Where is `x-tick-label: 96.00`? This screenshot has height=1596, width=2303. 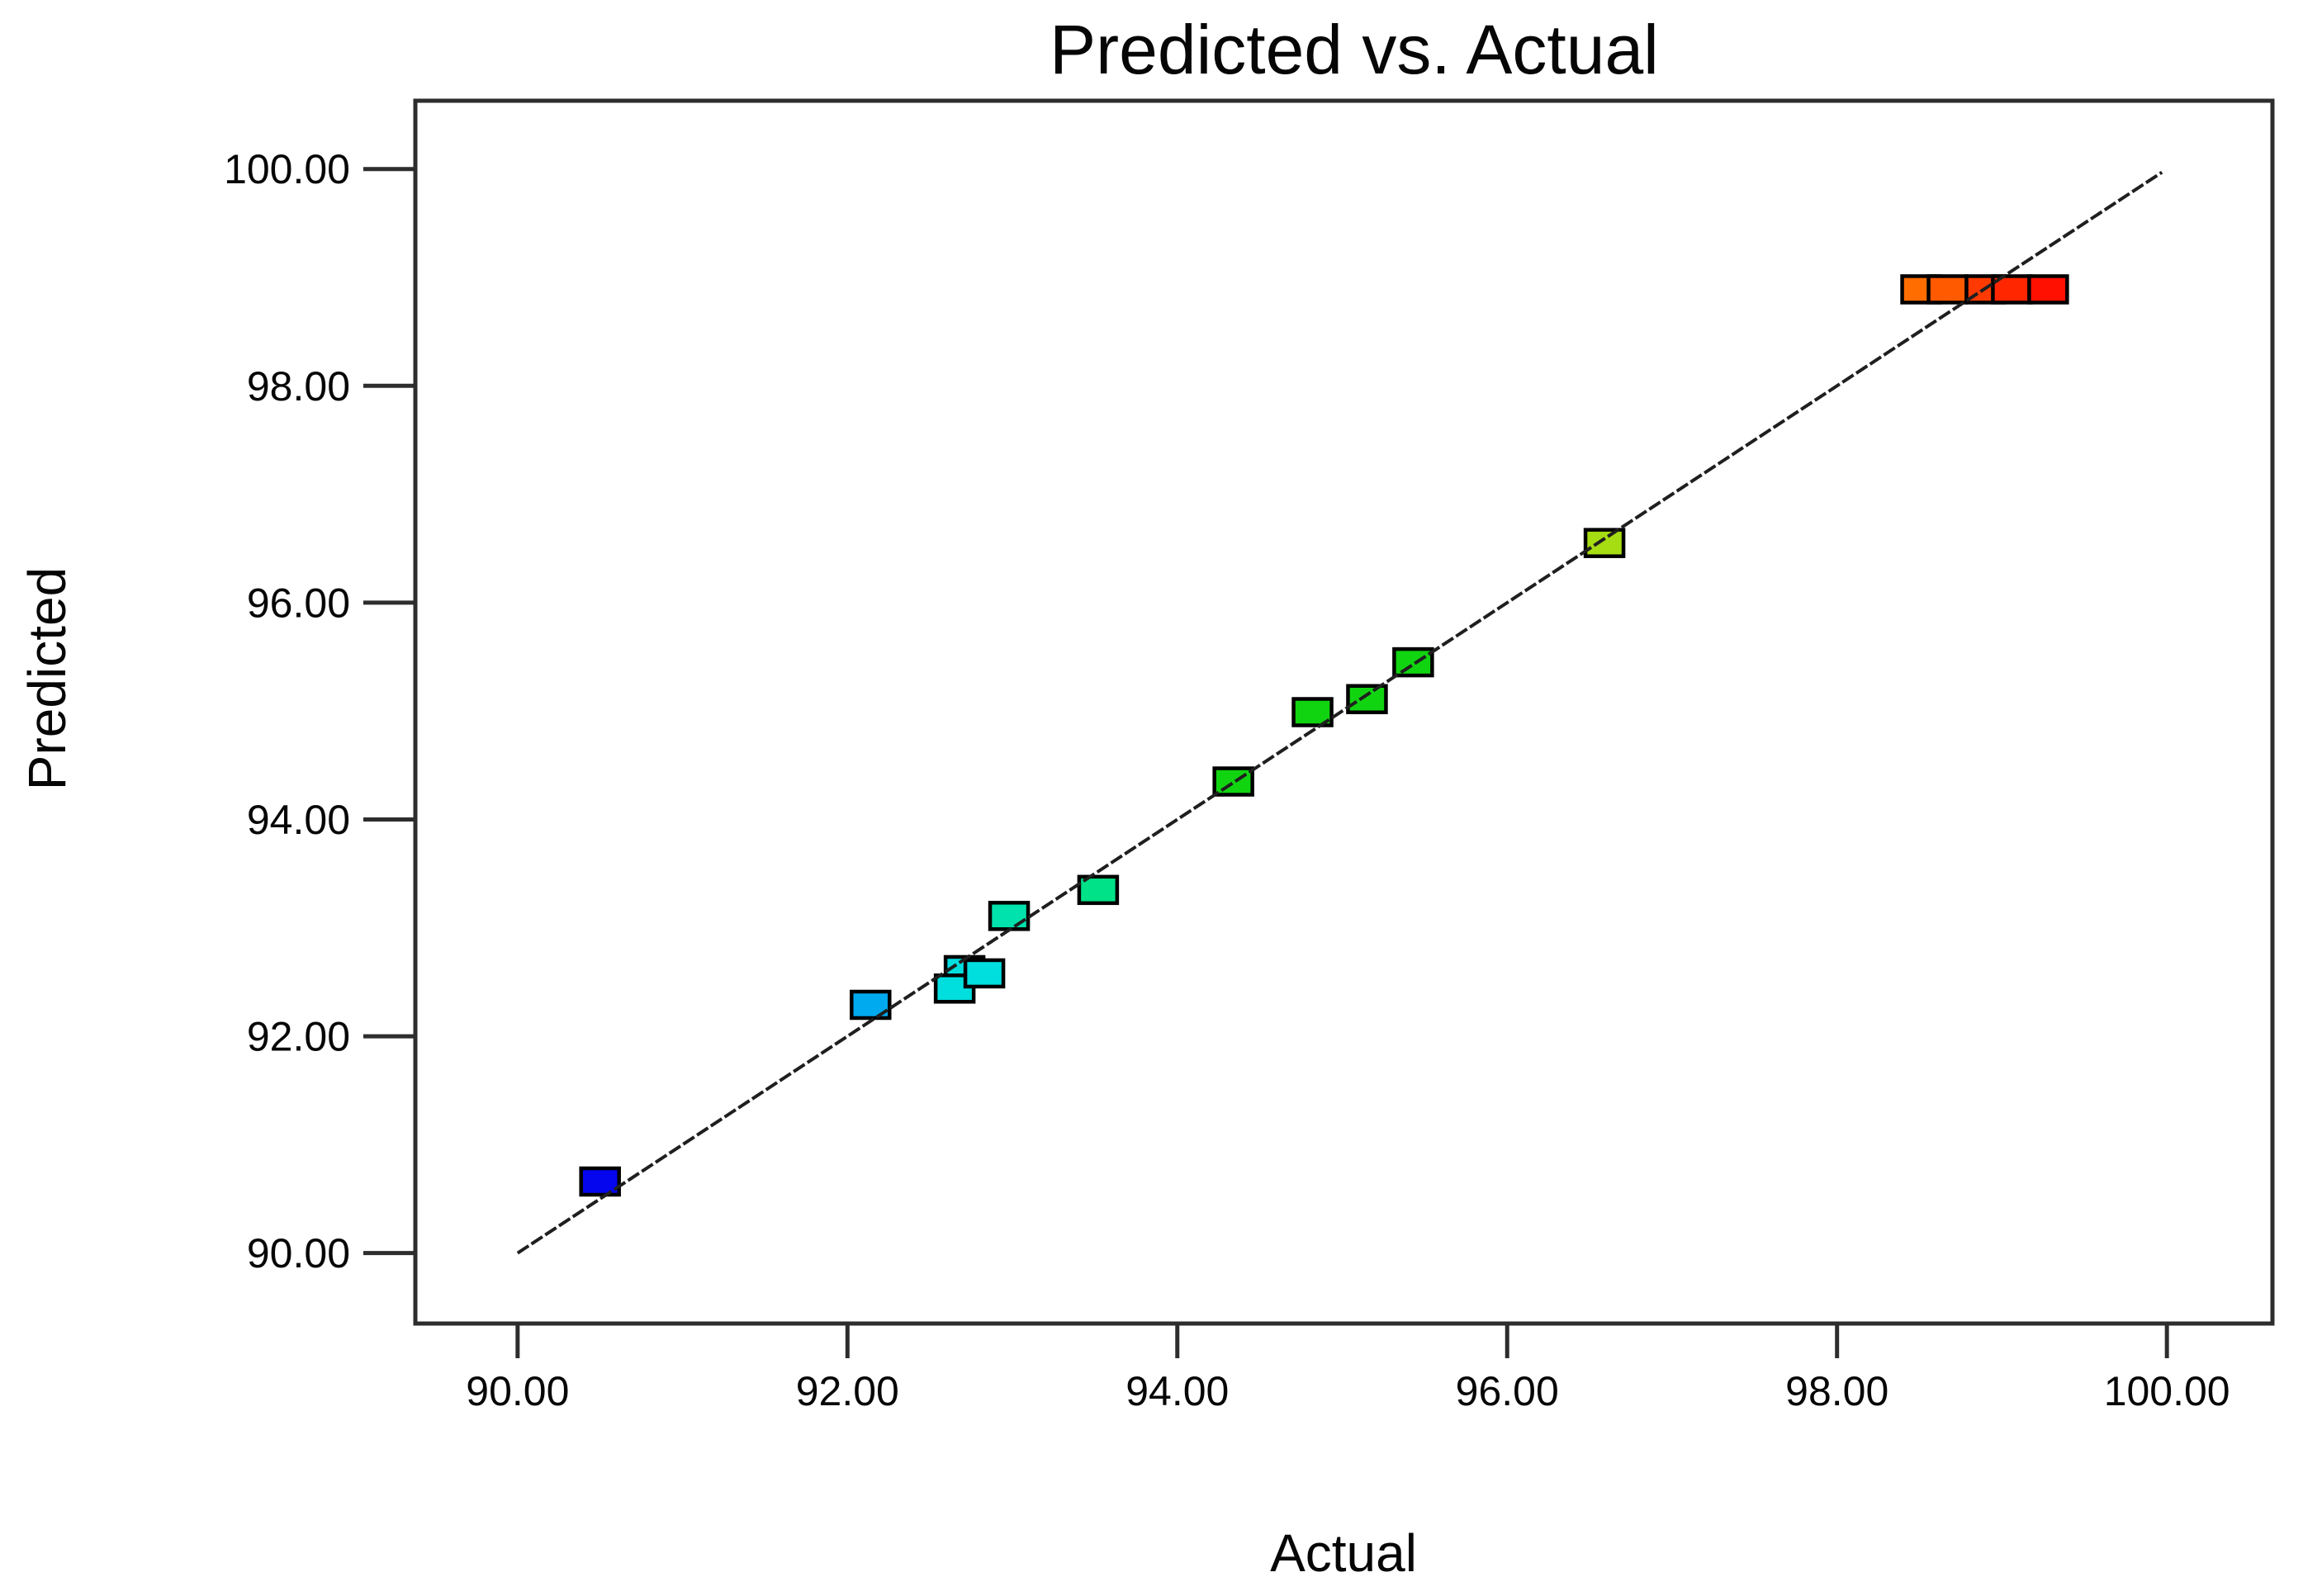
x-tick-label: 96.00 is located at coordinates (1508, 1391).